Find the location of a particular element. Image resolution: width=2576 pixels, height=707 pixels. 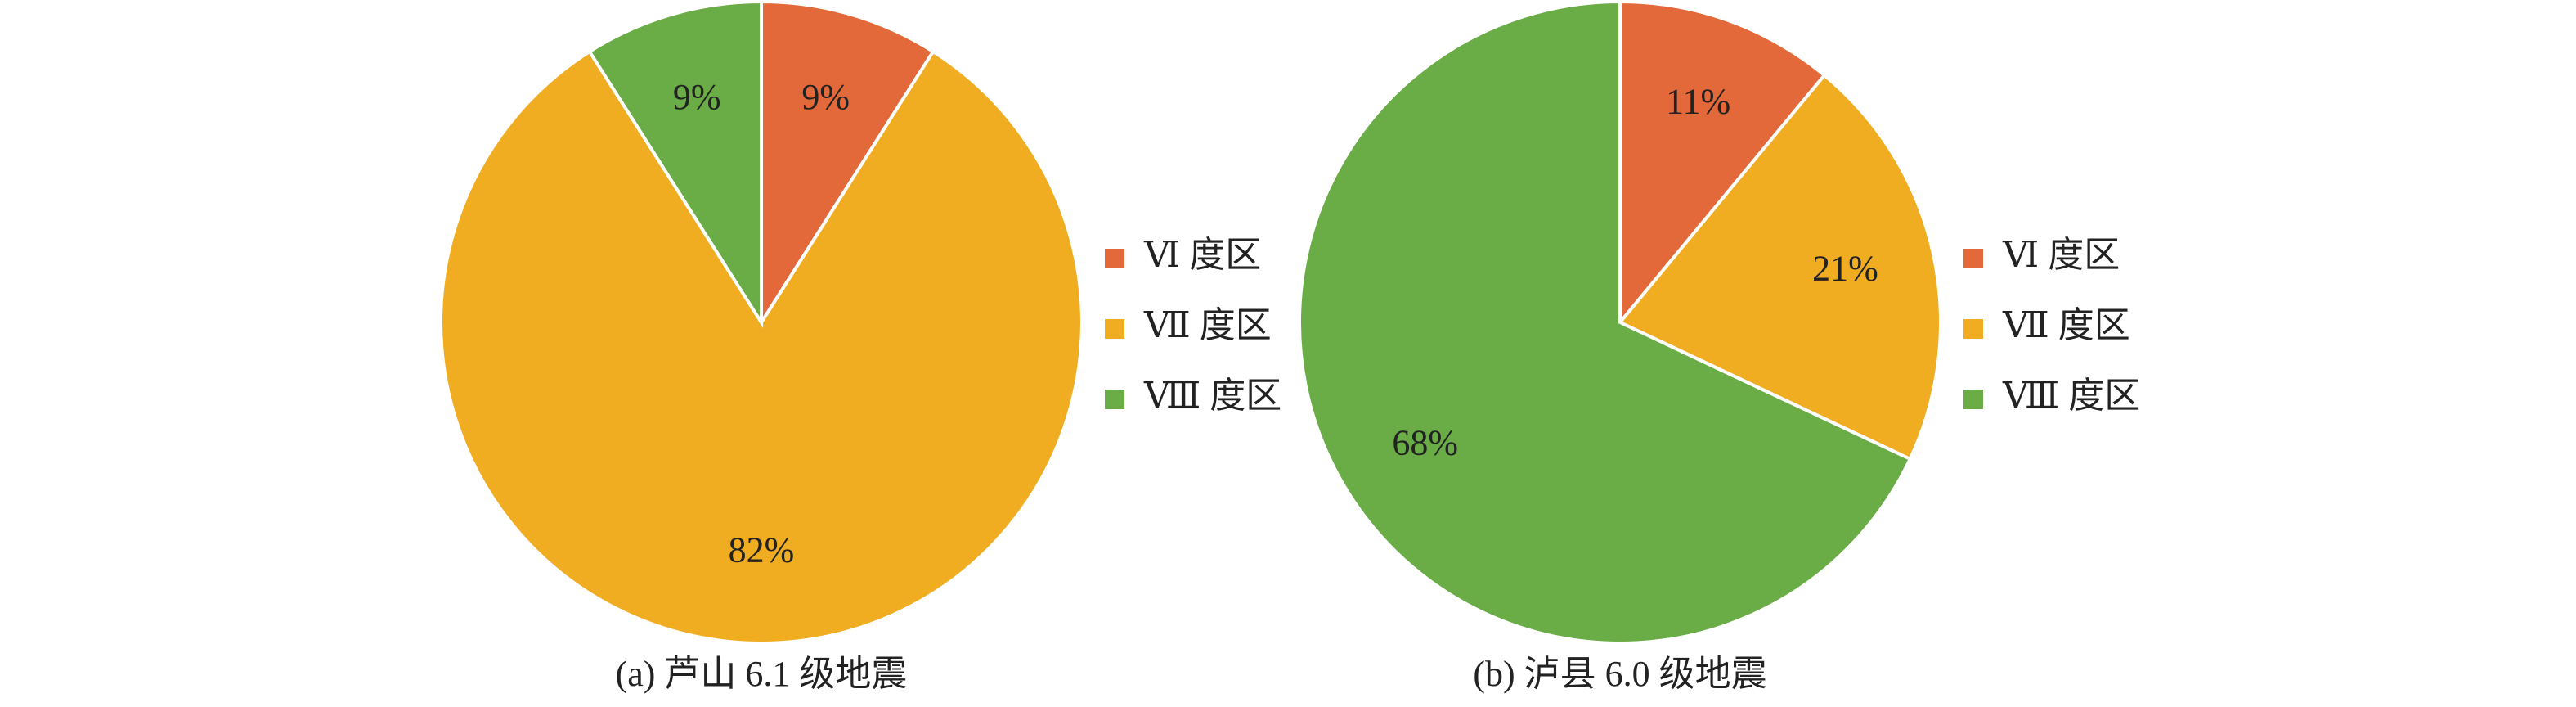

data-label: 68% is located at coordinates (1425, 442).